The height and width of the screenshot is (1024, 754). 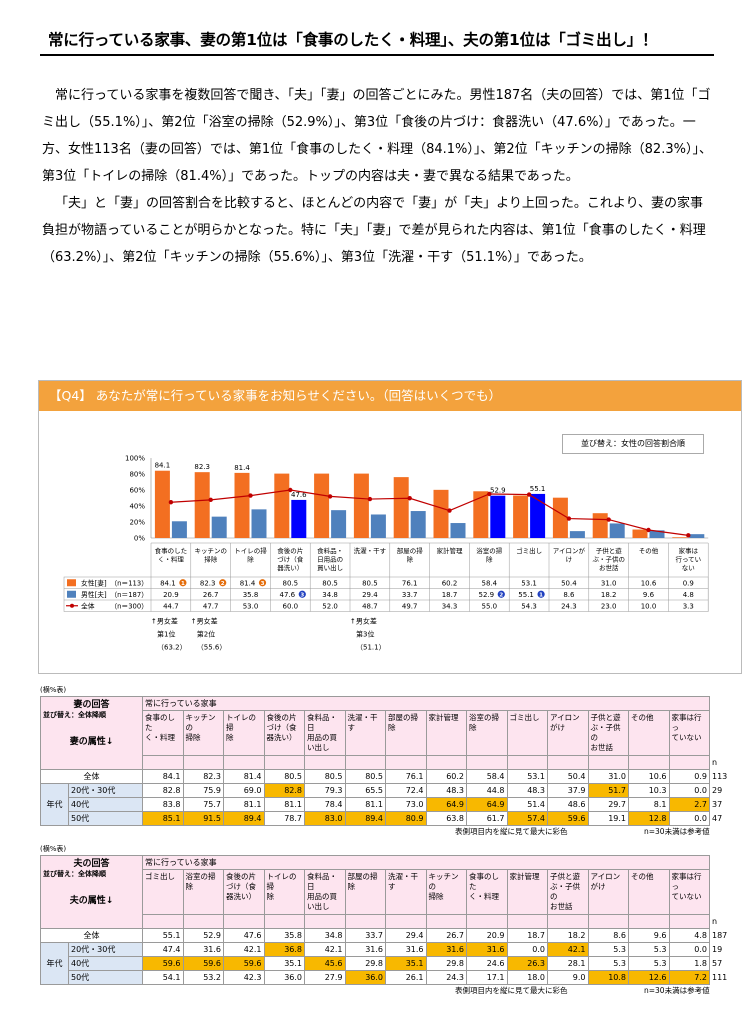 I want to click on husband-table-cell: 53.2, so click(x=203, y=977).